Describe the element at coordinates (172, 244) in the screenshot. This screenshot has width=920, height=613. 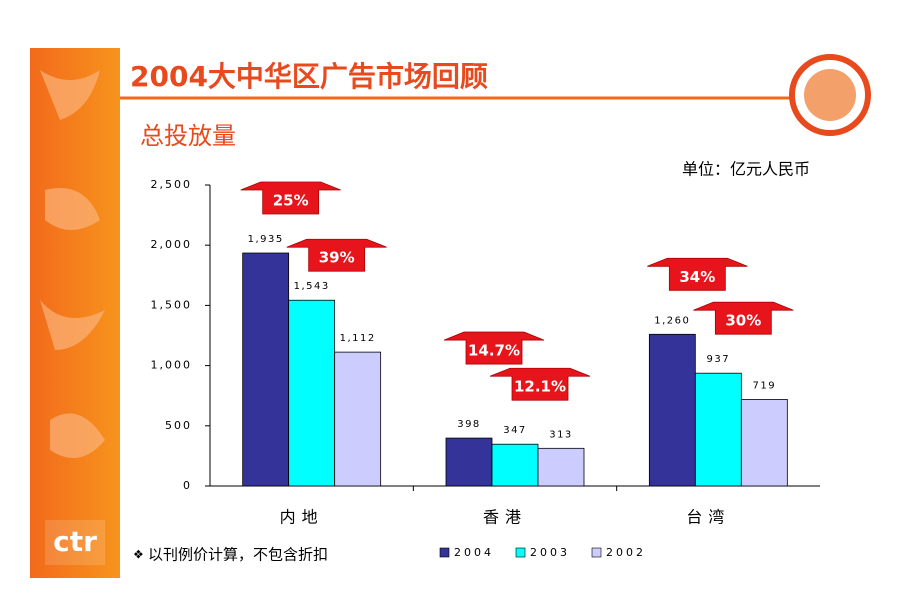
I see `y-tick-label: 2,000` at that location.